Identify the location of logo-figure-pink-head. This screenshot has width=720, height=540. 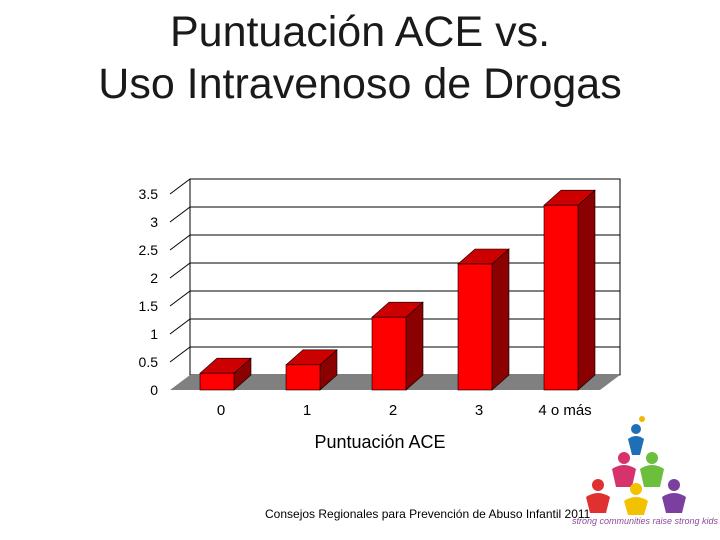
(624, 458).